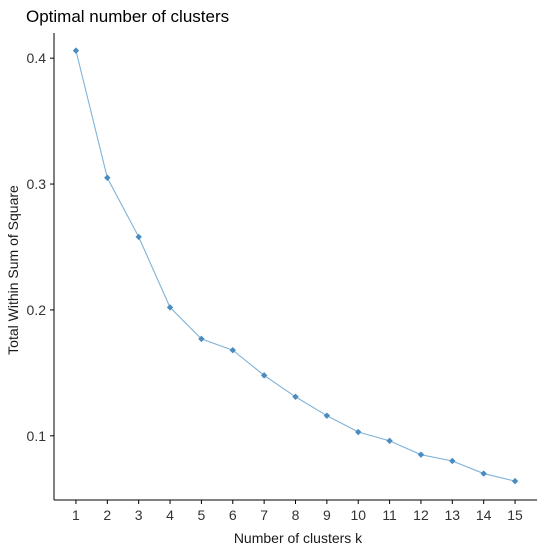  I want to click on y-tick-label: 0.2, so click(37, 310).